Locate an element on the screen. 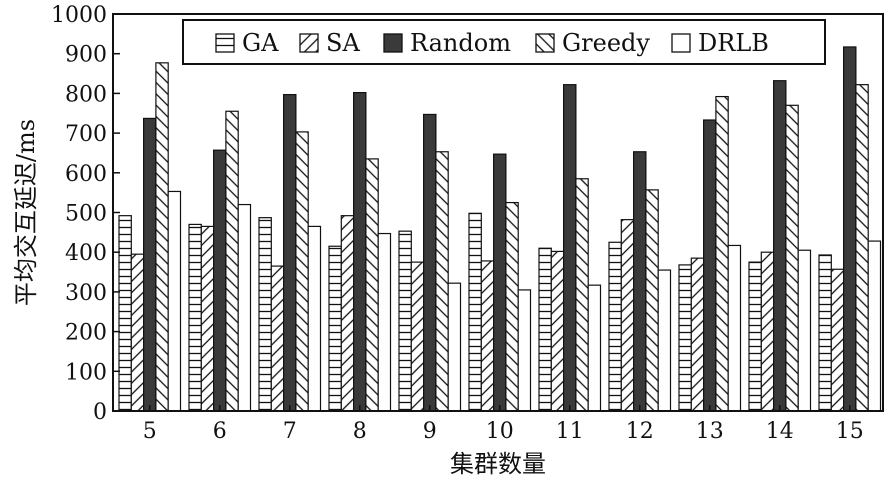  legend: GA SA Random Greedy DRLB is located at coordinates (504, 42).